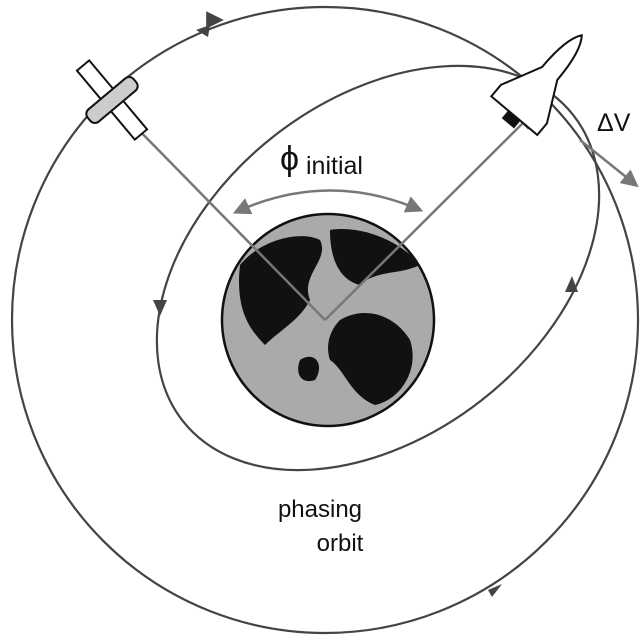 This screenshot has height=638, width=640. What do you see at coordinates (320, 509) in the screenshot?
I see `orbit-label: phasing` at bounding box center [320, 509].